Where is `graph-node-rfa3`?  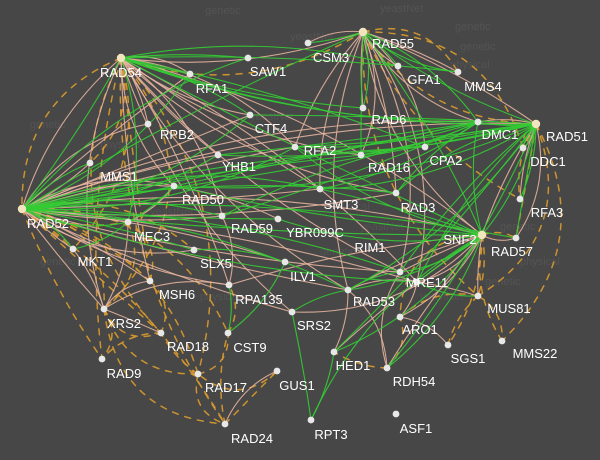 graph-node-rfa3 is located at coordinates (520, 199).